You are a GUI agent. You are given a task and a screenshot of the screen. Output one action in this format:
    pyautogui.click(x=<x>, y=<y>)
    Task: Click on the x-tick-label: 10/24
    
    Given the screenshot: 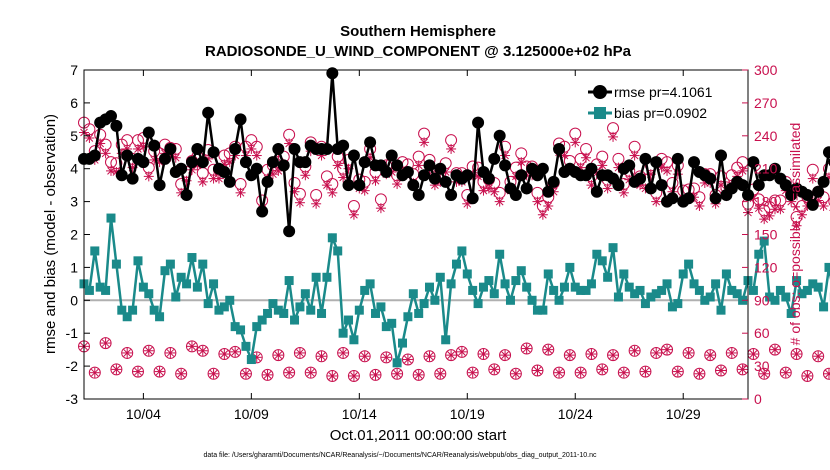 What is the action you would take?
    pyautogui.click(x=575, y=414)
    